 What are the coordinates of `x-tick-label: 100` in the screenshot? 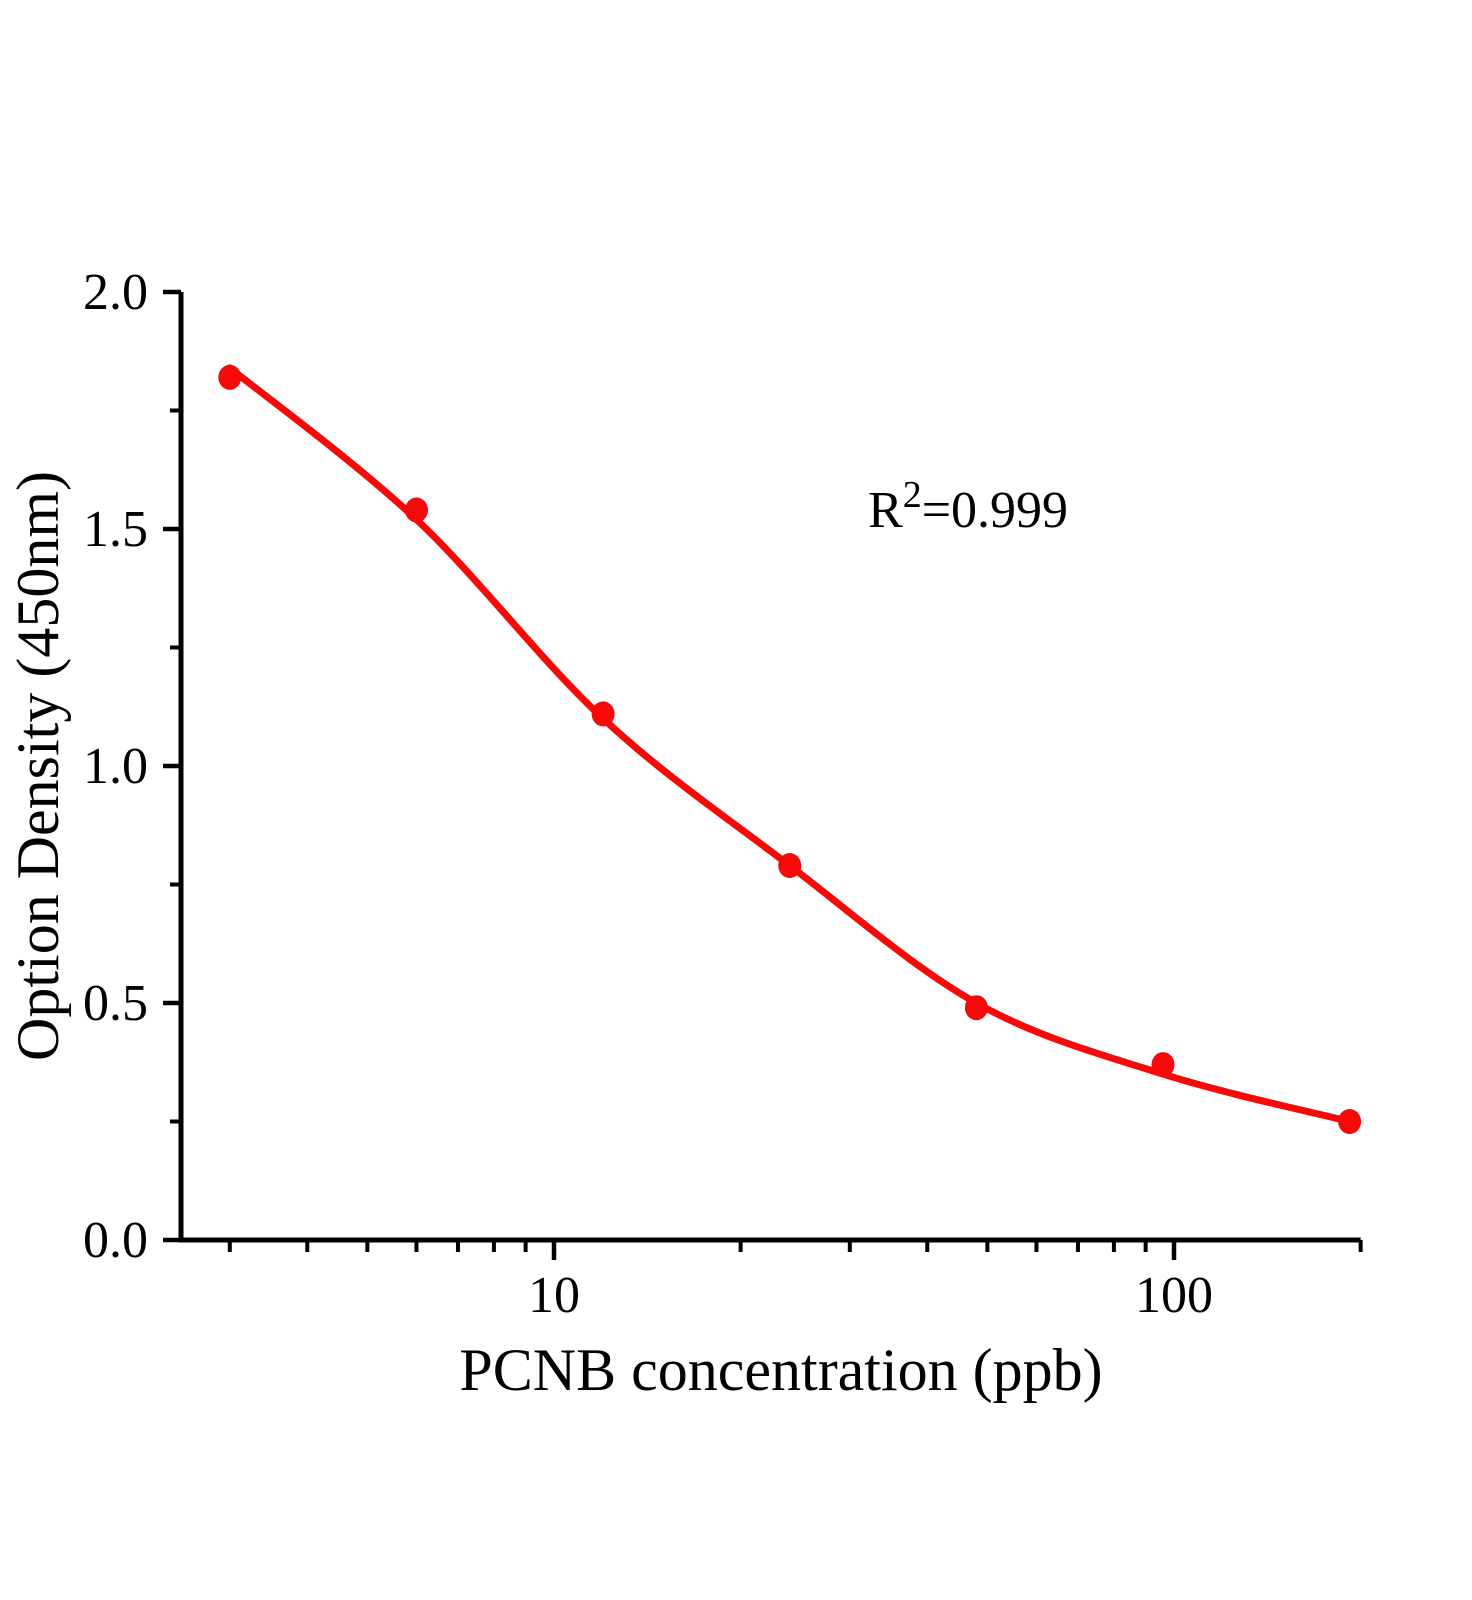 It's located at (1174, 1295).